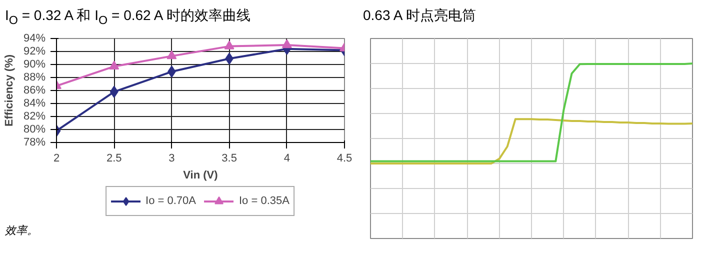 The height and width of the screenshot is (271, 718). What do you see at coordinates (34, 90) in the screenshot?
I see `y-tick-label: 86%` at bounding box center [34, 90].